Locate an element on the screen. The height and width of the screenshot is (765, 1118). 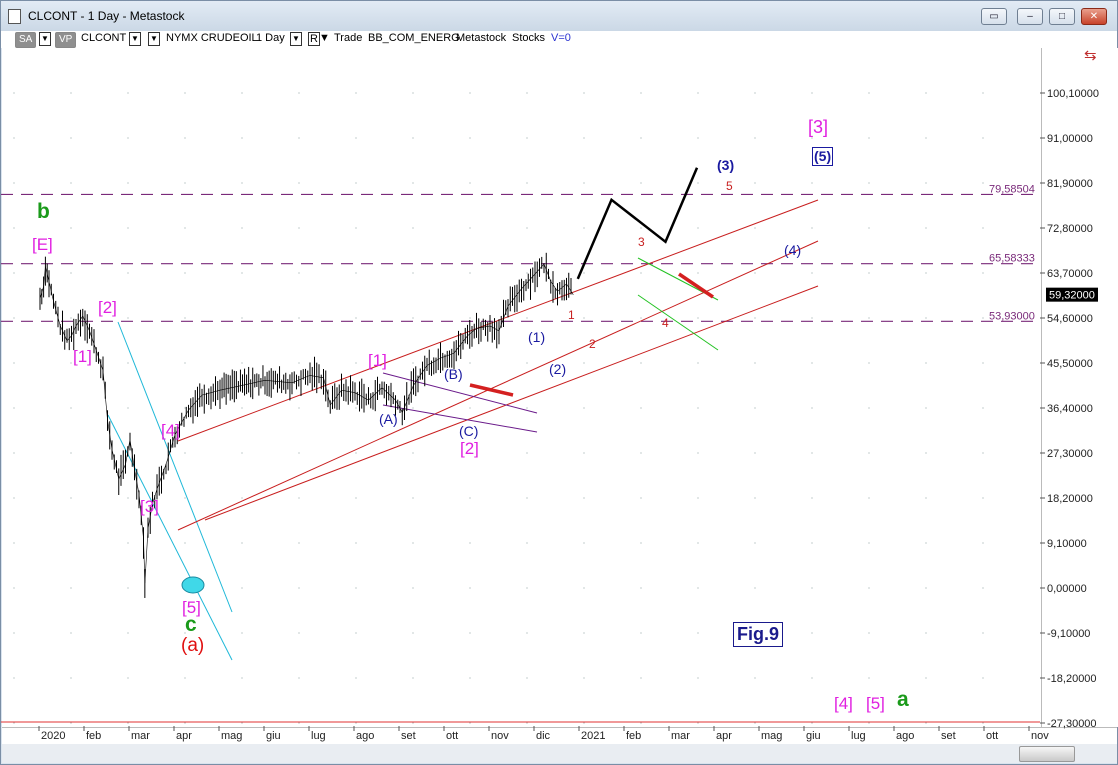
y-tick-label: 54,60000 is located at coordinates (1070, 319).